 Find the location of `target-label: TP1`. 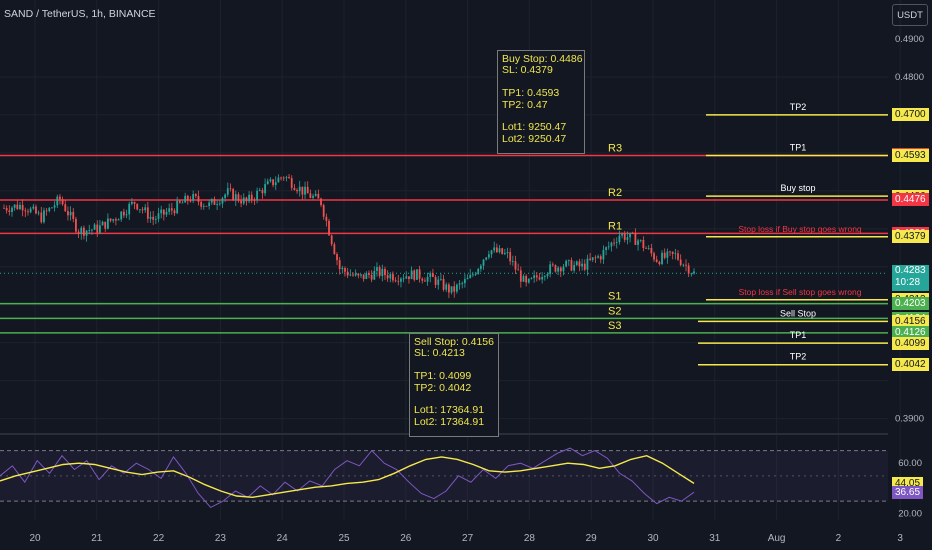

target-label: TP1 is located at coordinates (798, 335).